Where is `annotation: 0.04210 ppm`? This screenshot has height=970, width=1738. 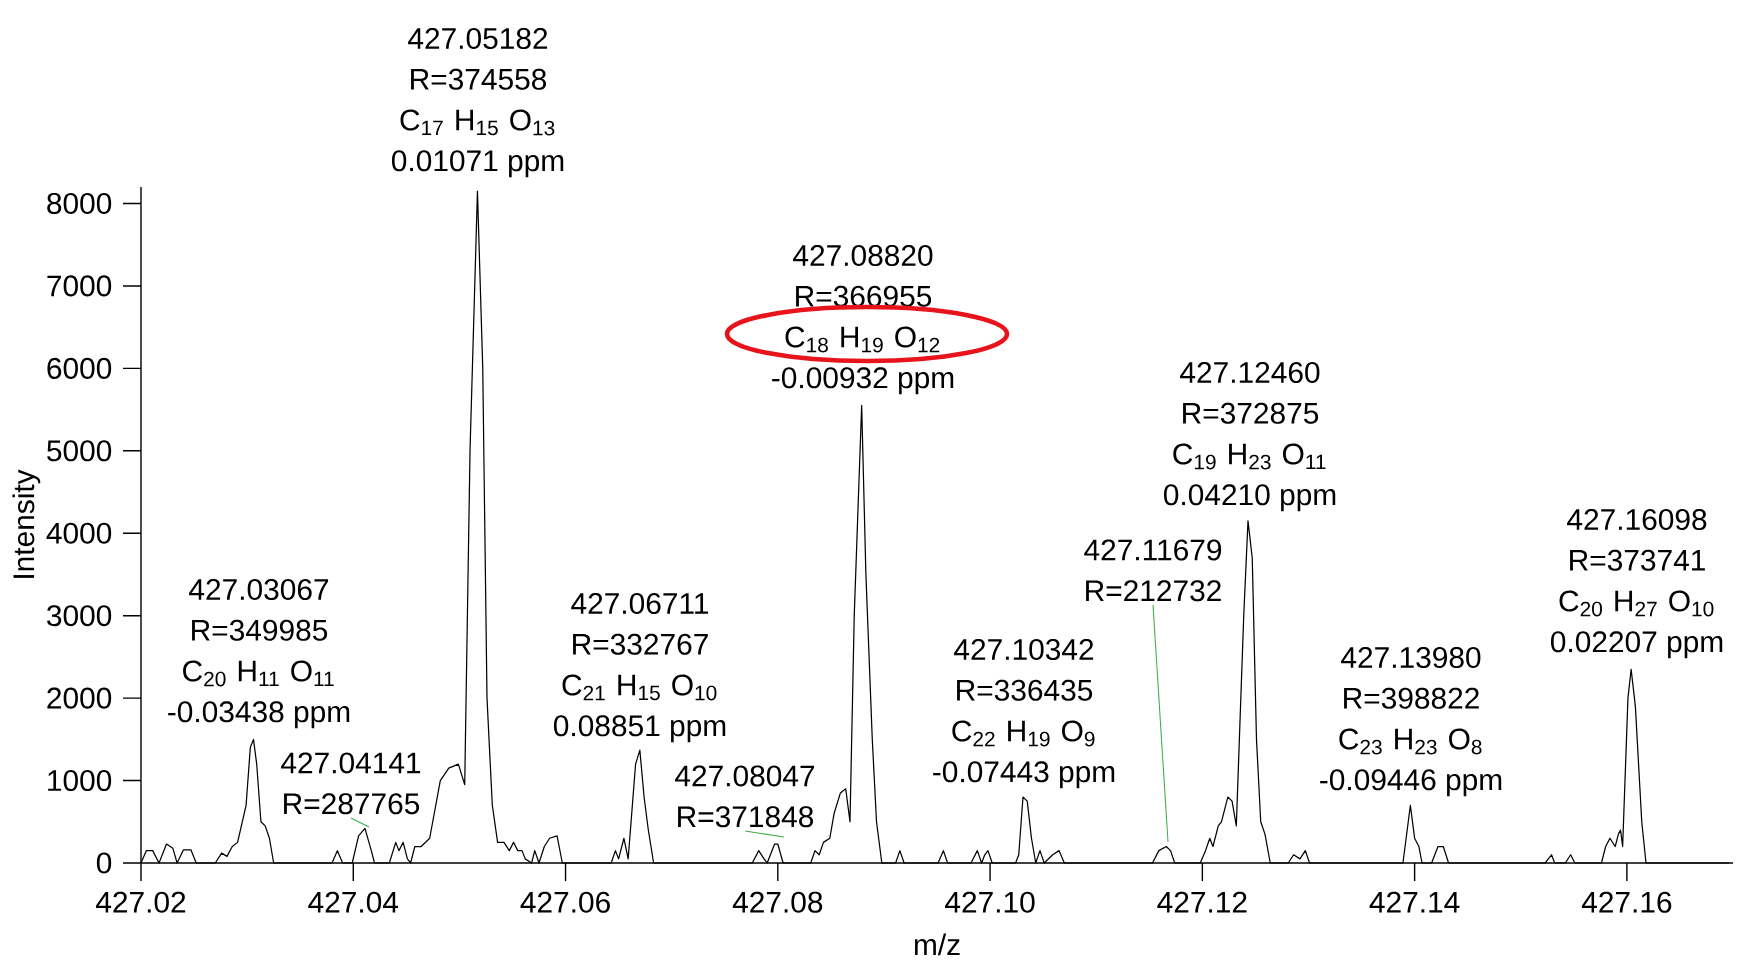 annotation: 0.04210 ppm is located at coordinates (1249, 498).